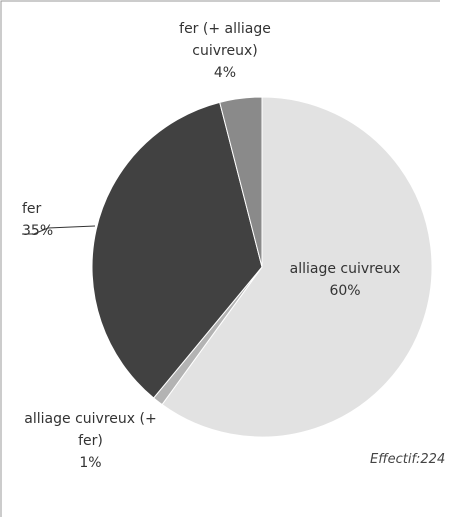  I want to click on value-label: 1%, so click(90, 463).